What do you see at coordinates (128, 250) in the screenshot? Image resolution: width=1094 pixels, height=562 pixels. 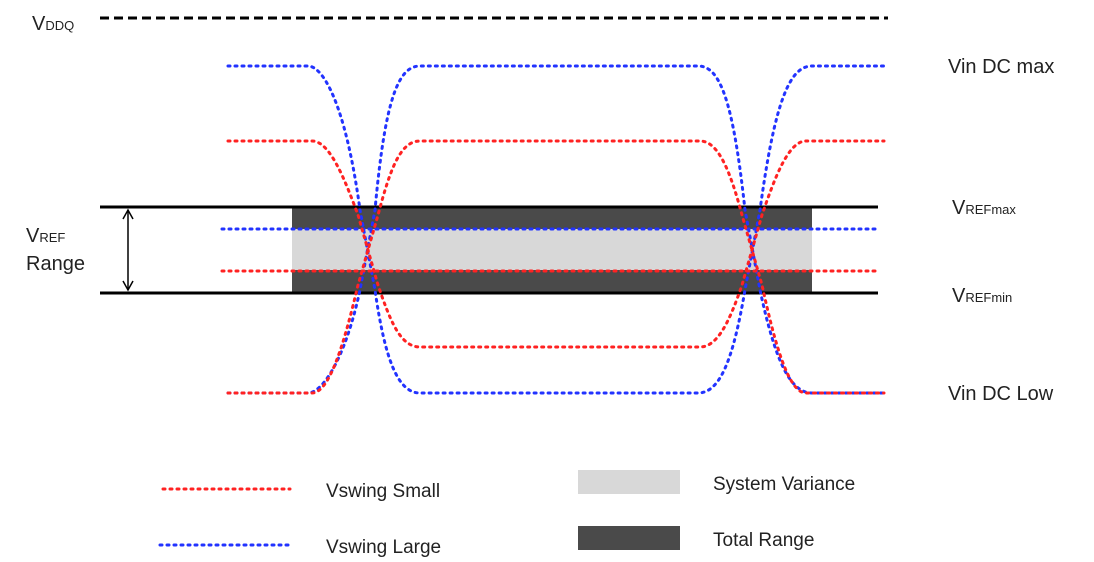 I see `vref-range-arrow` at bounding box center [128, 250].